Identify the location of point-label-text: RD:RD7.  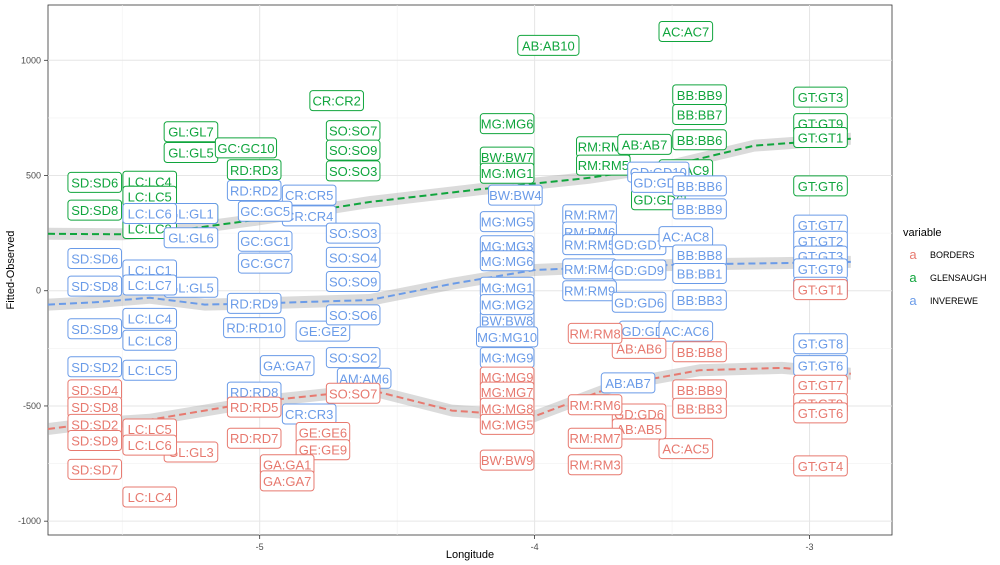
(254, 438).